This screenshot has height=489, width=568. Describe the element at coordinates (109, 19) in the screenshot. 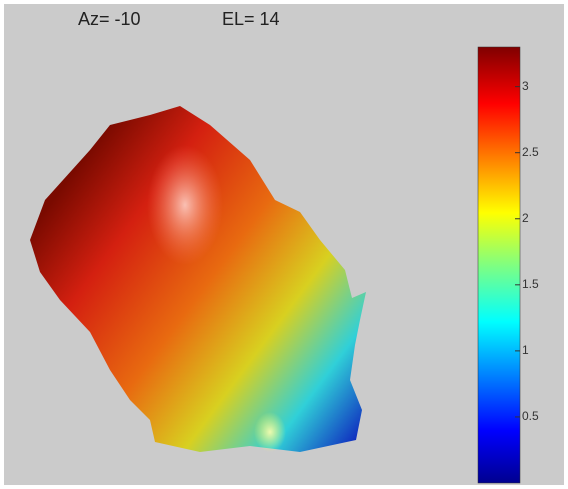

I see `azimuth-label: Az= -10` at that location.